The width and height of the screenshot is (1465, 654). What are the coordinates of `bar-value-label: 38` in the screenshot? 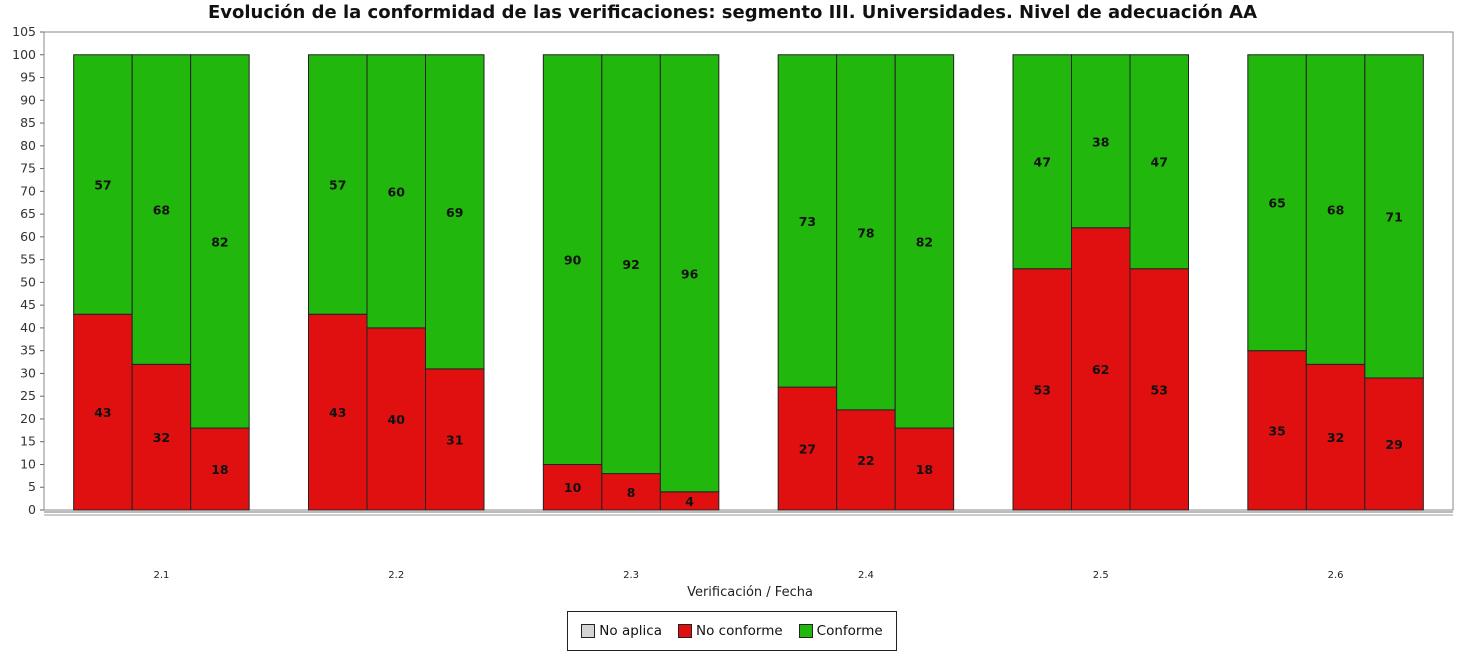 It's located at (1100, 141).